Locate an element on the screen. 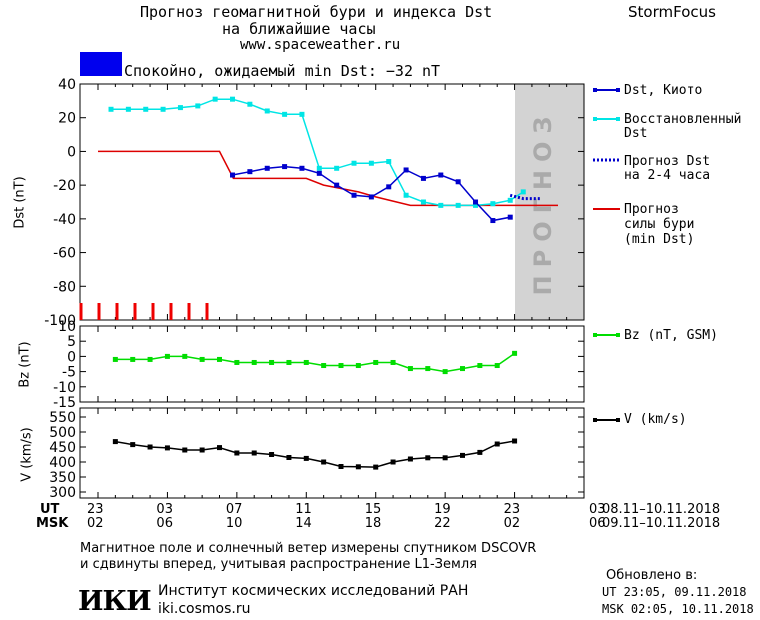 This screenshot has width=760, height=620. institute-url: iki.cosmos.ru is located at coordinates (204, 609).